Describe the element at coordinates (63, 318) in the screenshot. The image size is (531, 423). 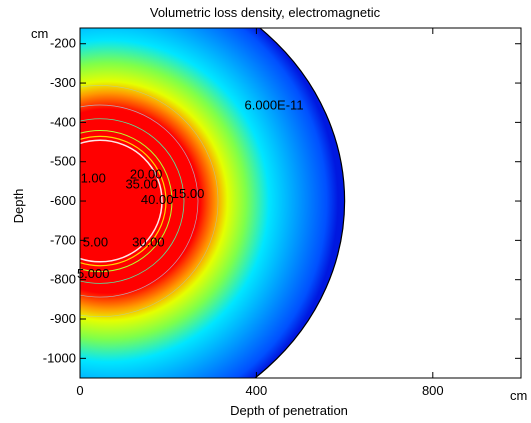
I see `y-tick-label: -900` at that location.